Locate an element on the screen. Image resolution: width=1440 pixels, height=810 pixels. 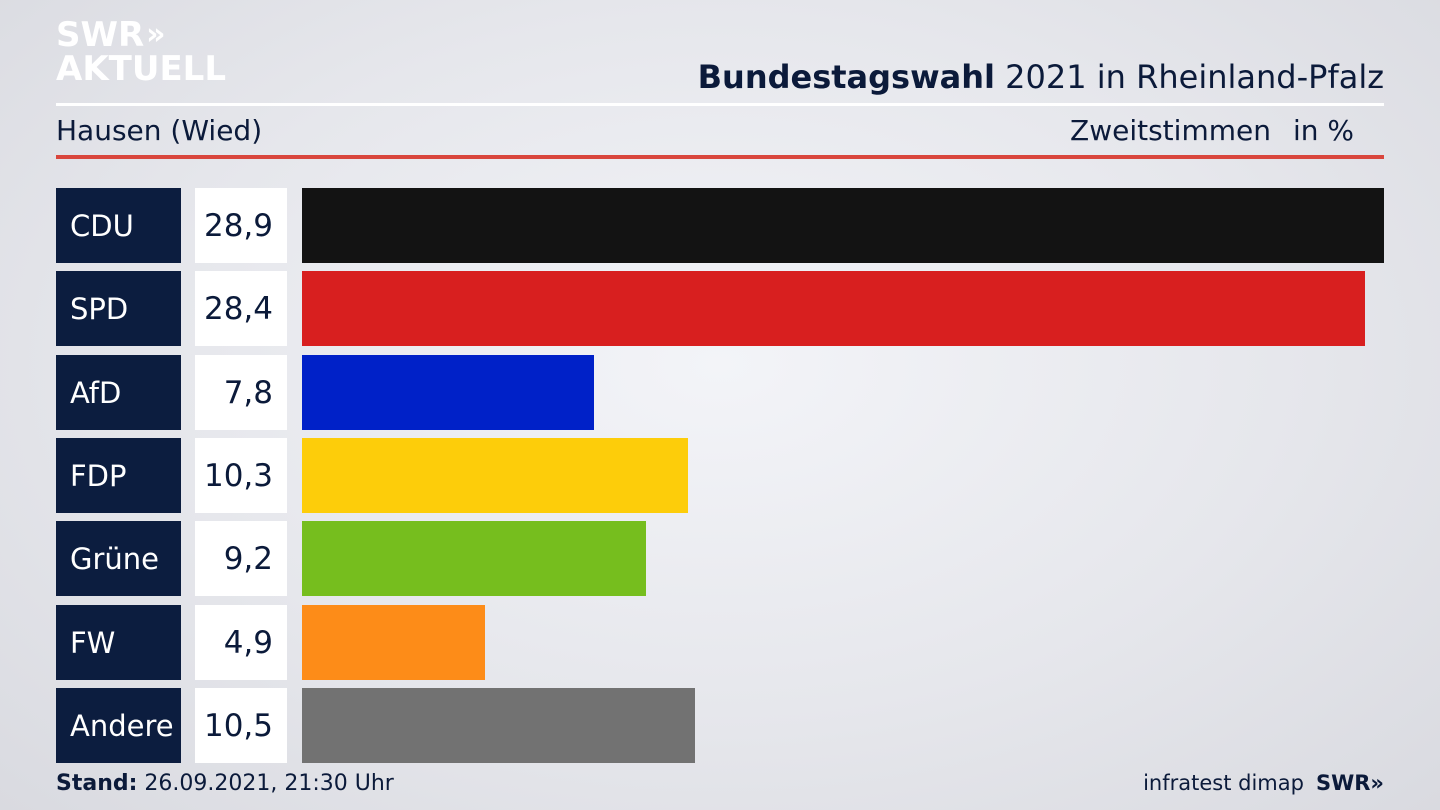
source-credit: infratest dimap SWR» is located at coordinates (1263, 783).